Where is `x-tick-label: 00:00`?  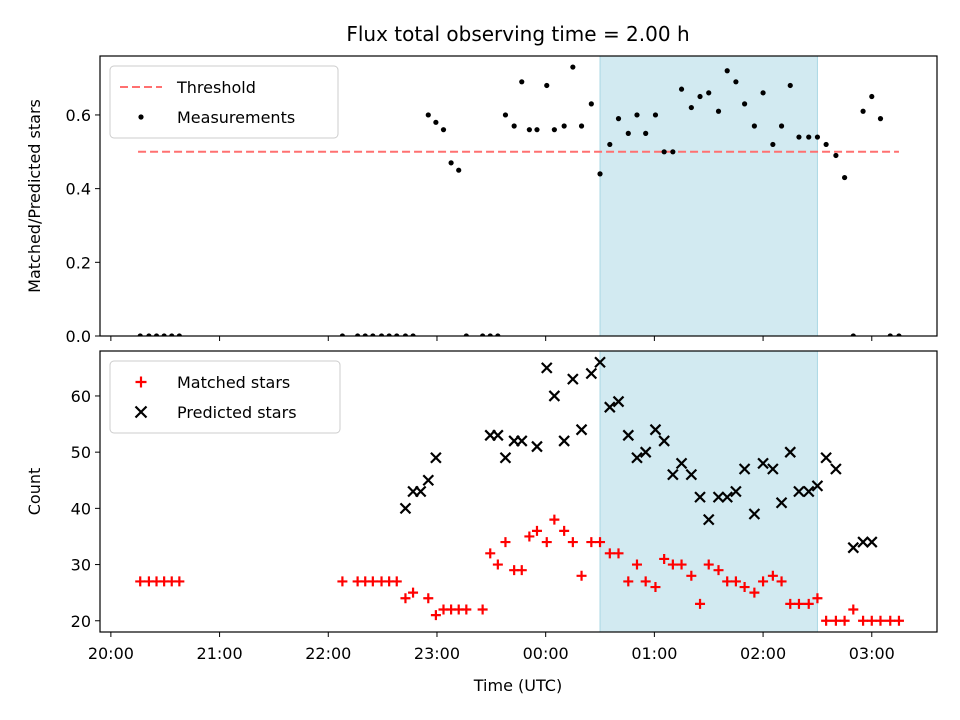 x-tick-label: 00:00 is located at coordinates (546, 653).